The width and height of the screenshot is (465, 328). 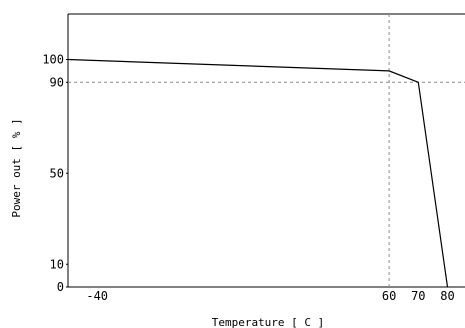 I want to click on y-tick-label: 0, so click(x=60, y=287).